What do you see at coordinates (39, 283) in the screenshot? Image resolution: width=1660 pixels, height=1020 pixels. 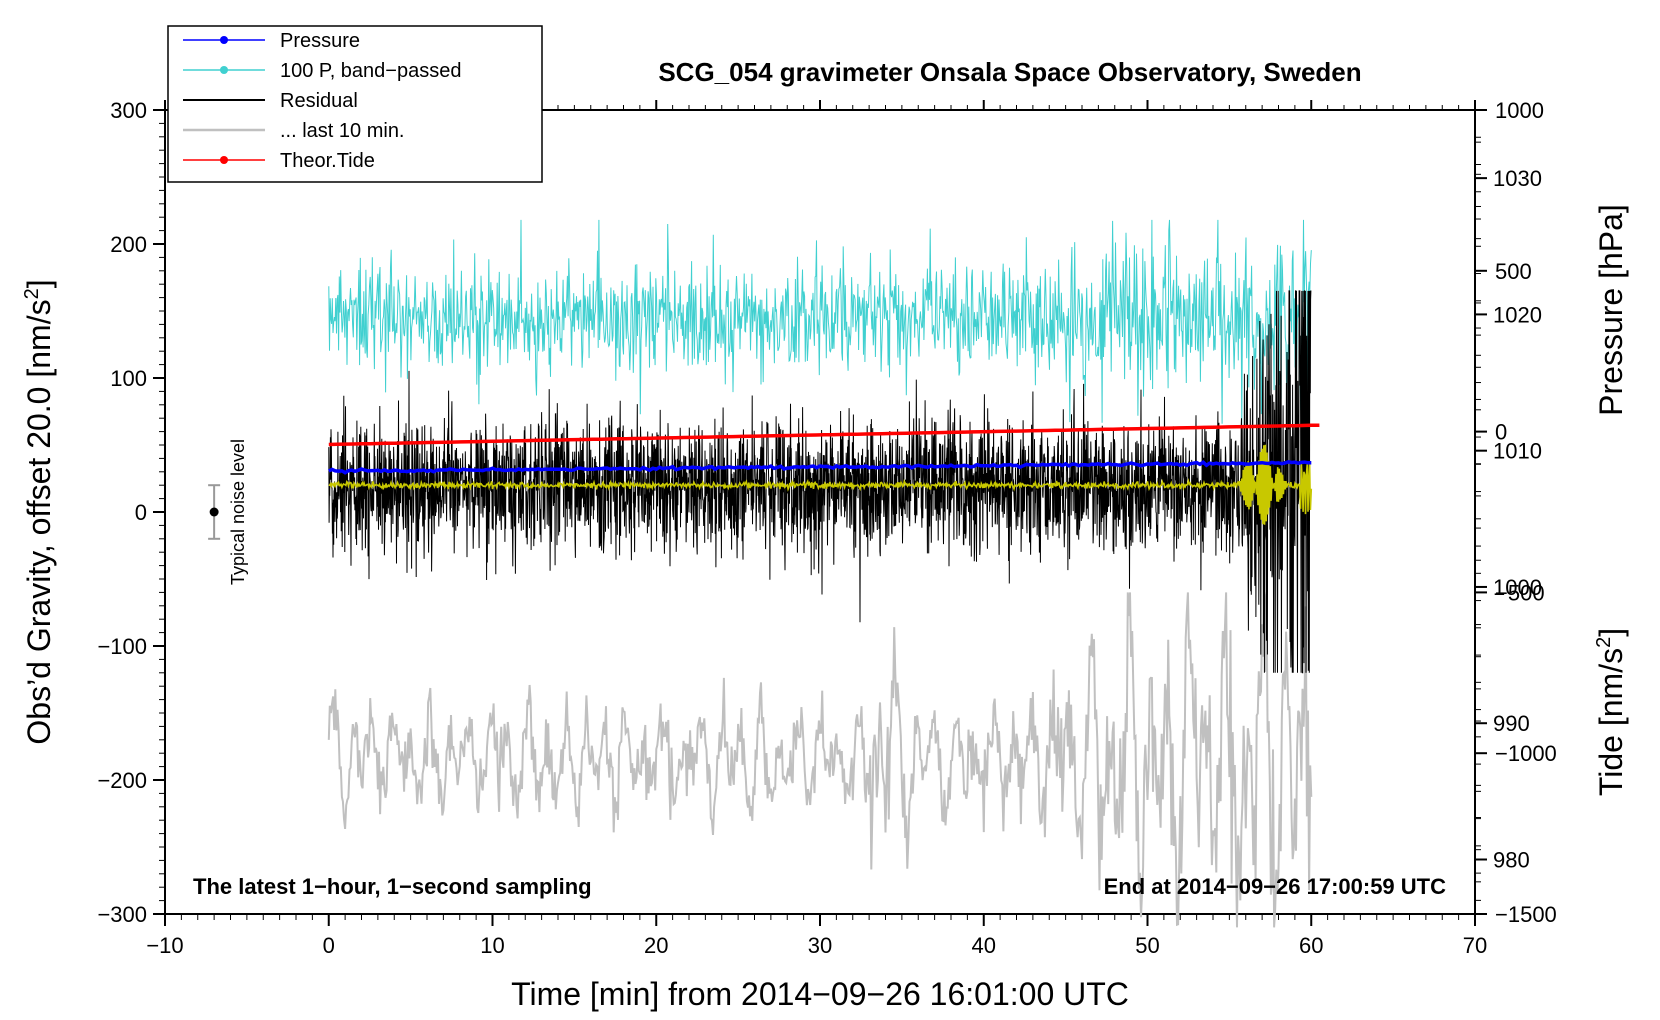 I see `left-axis-title-close: ]` at bounding box center [39, 283].